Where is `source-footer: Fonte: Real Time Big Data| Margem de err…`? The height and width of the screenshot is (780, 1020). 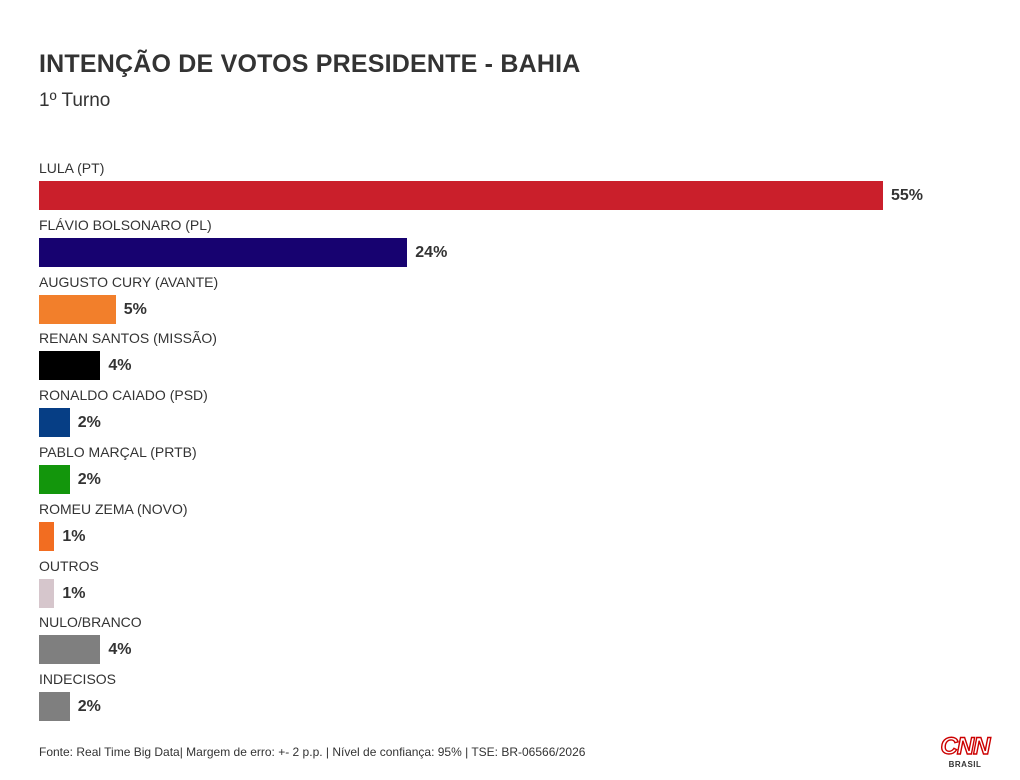 source-footer: Fonte: Real Time Big Data| Margem de err… is located at coordinates (312, 752).